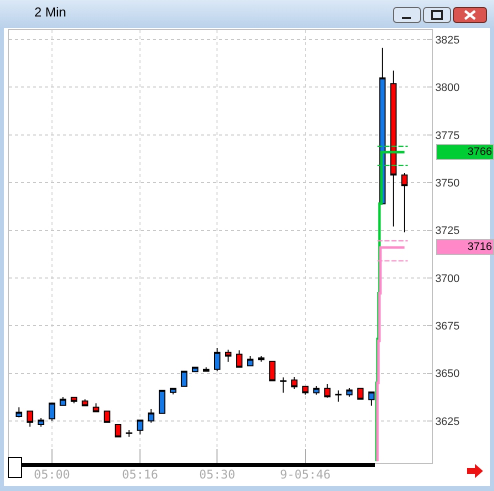 The height and width of the screenshot is (491, 494). What do you see at coordinates (217, 474) in the screenshot?
I see `x-tick-label: 05:30` at bounding box center [217, 474].